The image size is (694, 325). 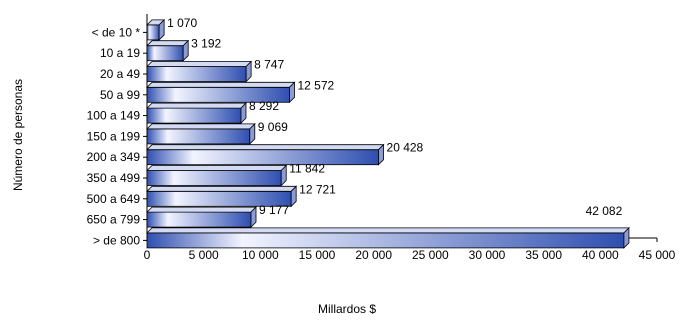 I want to click on x-axis-title: Millardos $, so click(x=347, y=309).